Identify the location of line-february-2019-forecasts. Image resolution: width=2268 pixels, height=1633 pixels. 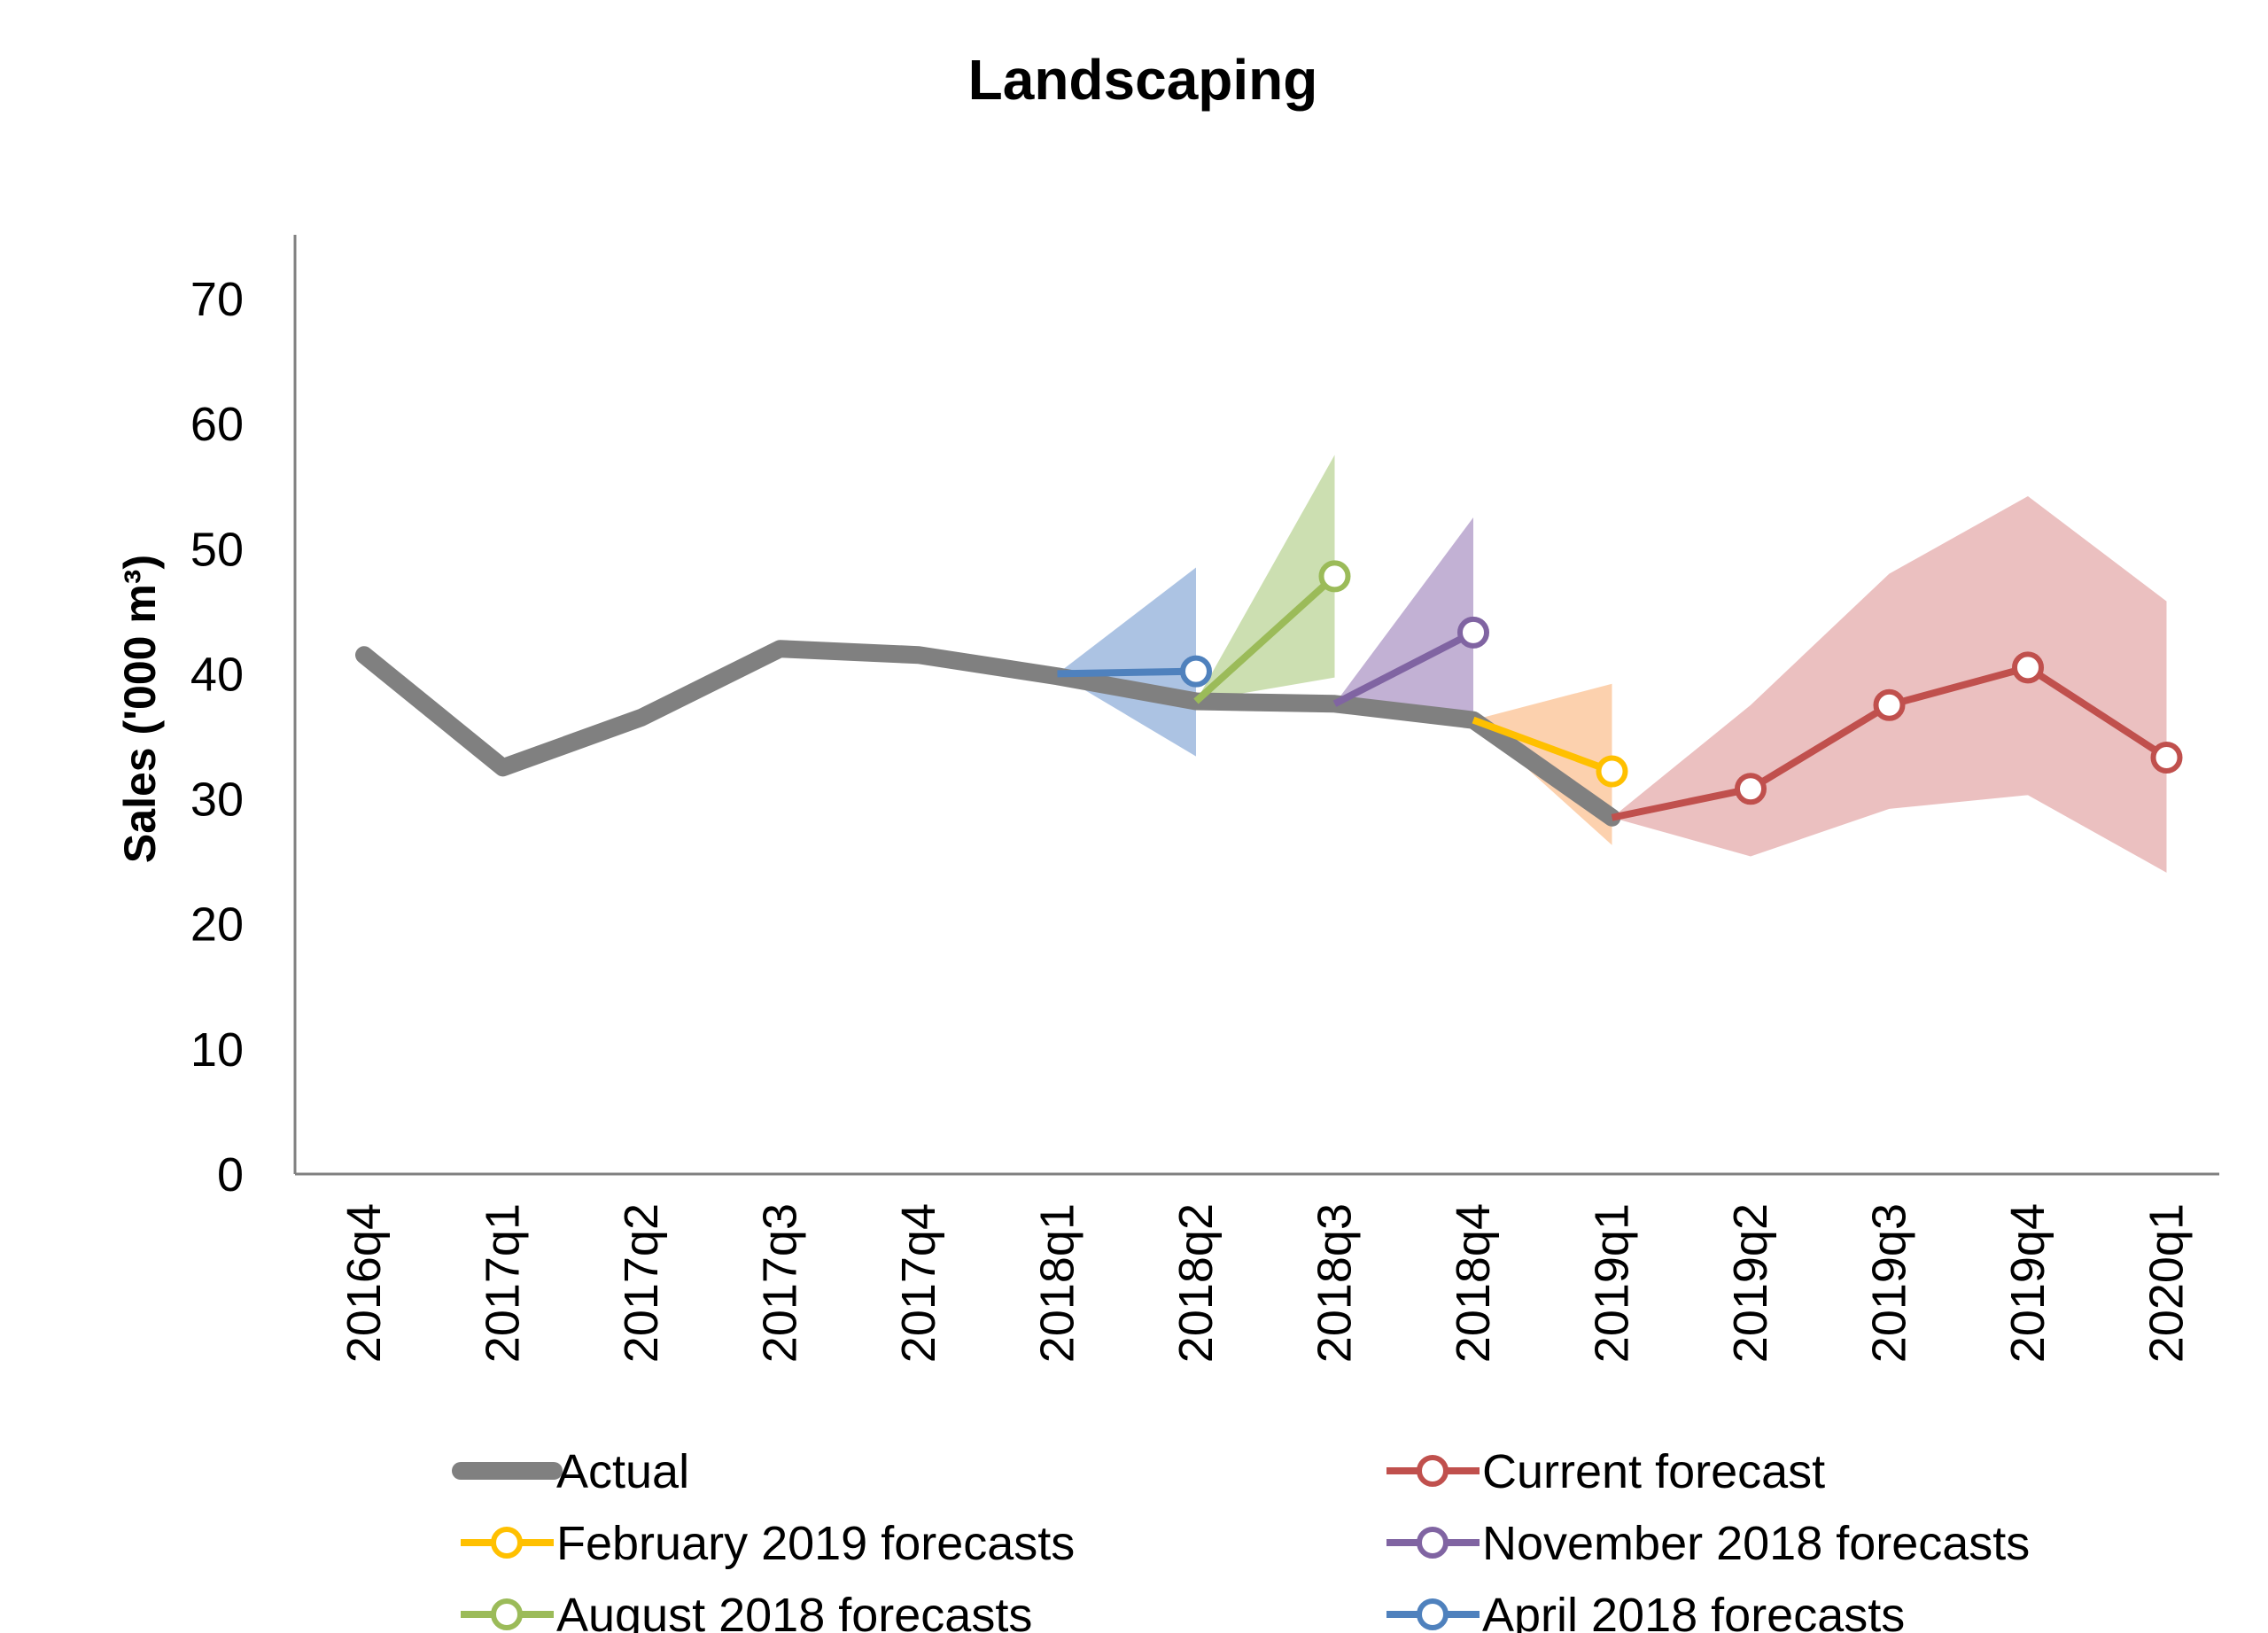
(1542, 745).